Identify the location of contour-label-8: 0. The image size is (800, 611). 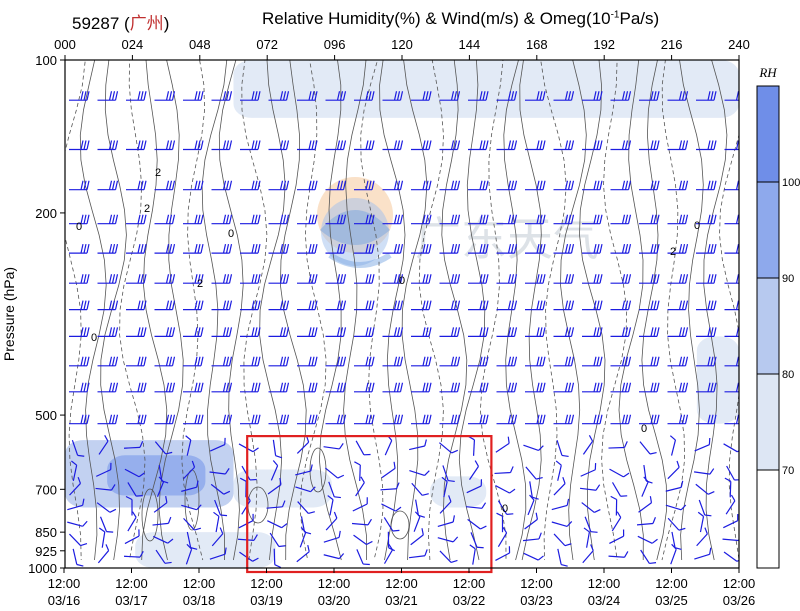
(644, 429).